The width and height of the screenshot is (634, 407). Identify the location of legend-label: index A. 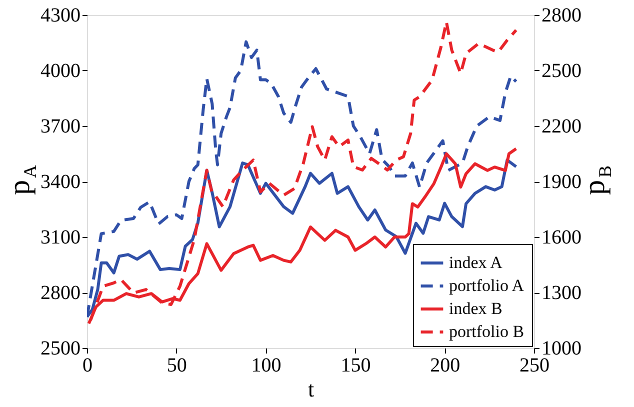
(476, 262).